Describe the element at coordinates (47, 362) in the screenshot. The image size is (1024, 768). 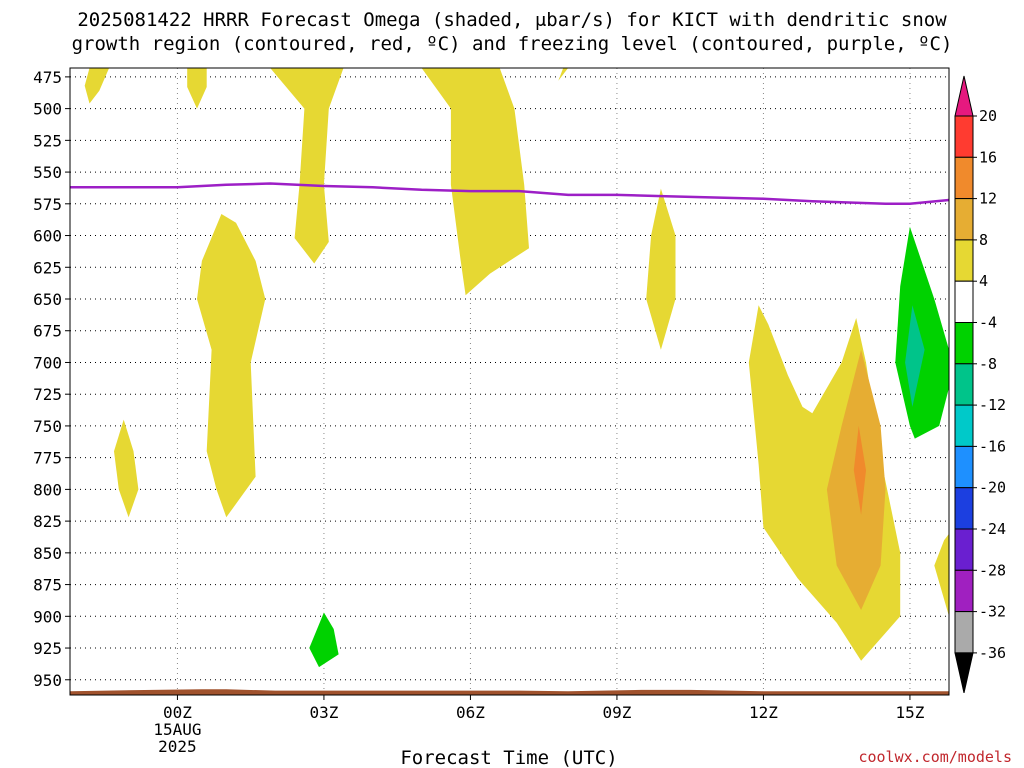
I see `y-tick-label: 700` at that location.